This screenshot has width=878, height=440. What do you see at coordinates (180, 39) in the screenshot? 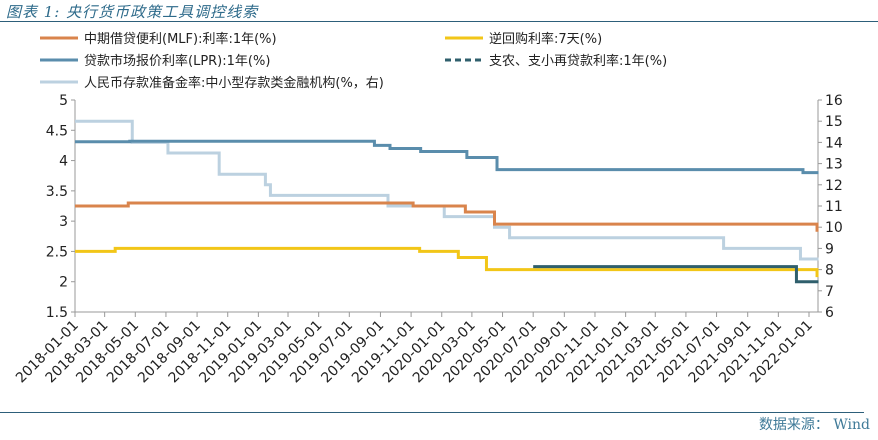
I see `legend-label: 中期借贷便利(MLF):利率:1年(%)` at bounding box center [180, 39].